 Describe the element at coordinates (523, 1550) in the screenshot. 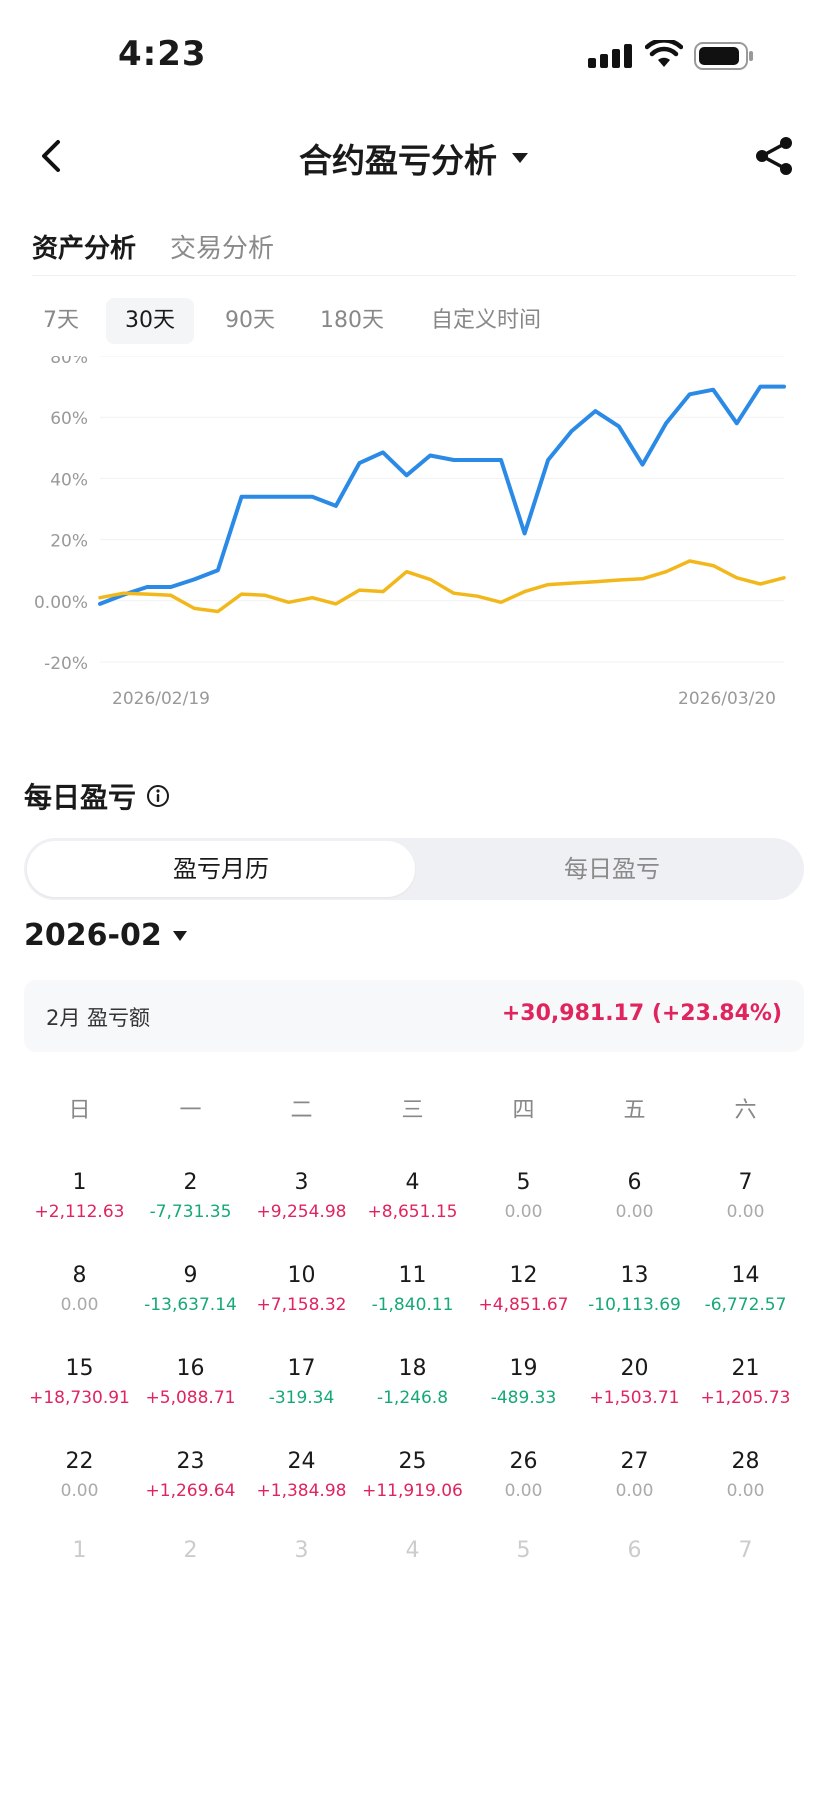

I see `calendar-day-number: 5` at that location.